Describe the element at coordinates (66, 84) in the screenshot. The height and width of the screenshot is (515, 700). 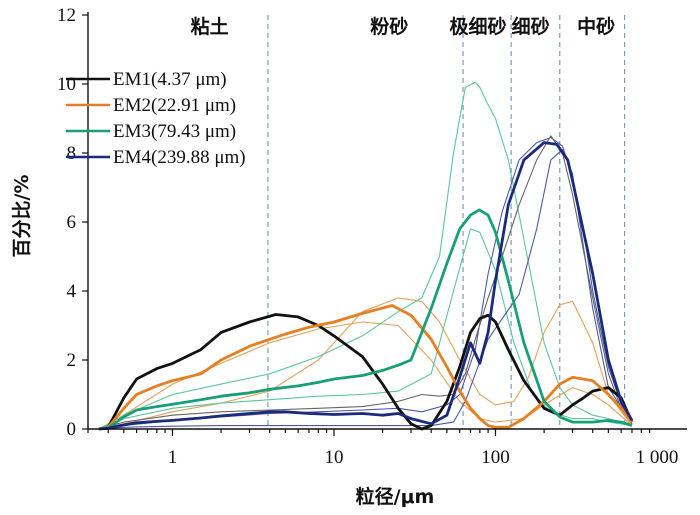
I see `y-tick-label: 10` at that location.